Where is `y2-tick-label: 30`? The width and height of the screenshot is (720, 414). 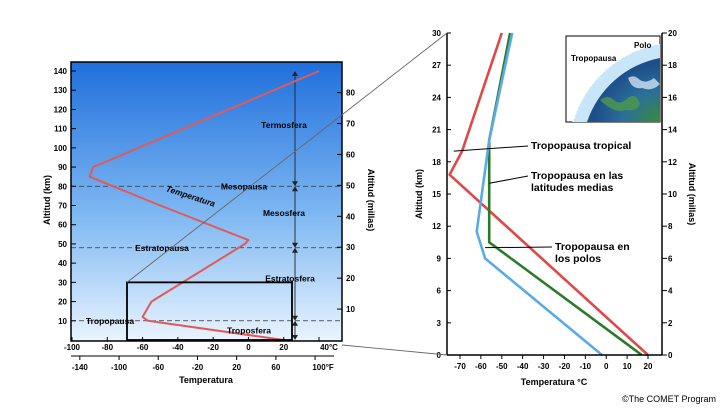
y2-tick-label: 30 is located at coordinates (350, 247).